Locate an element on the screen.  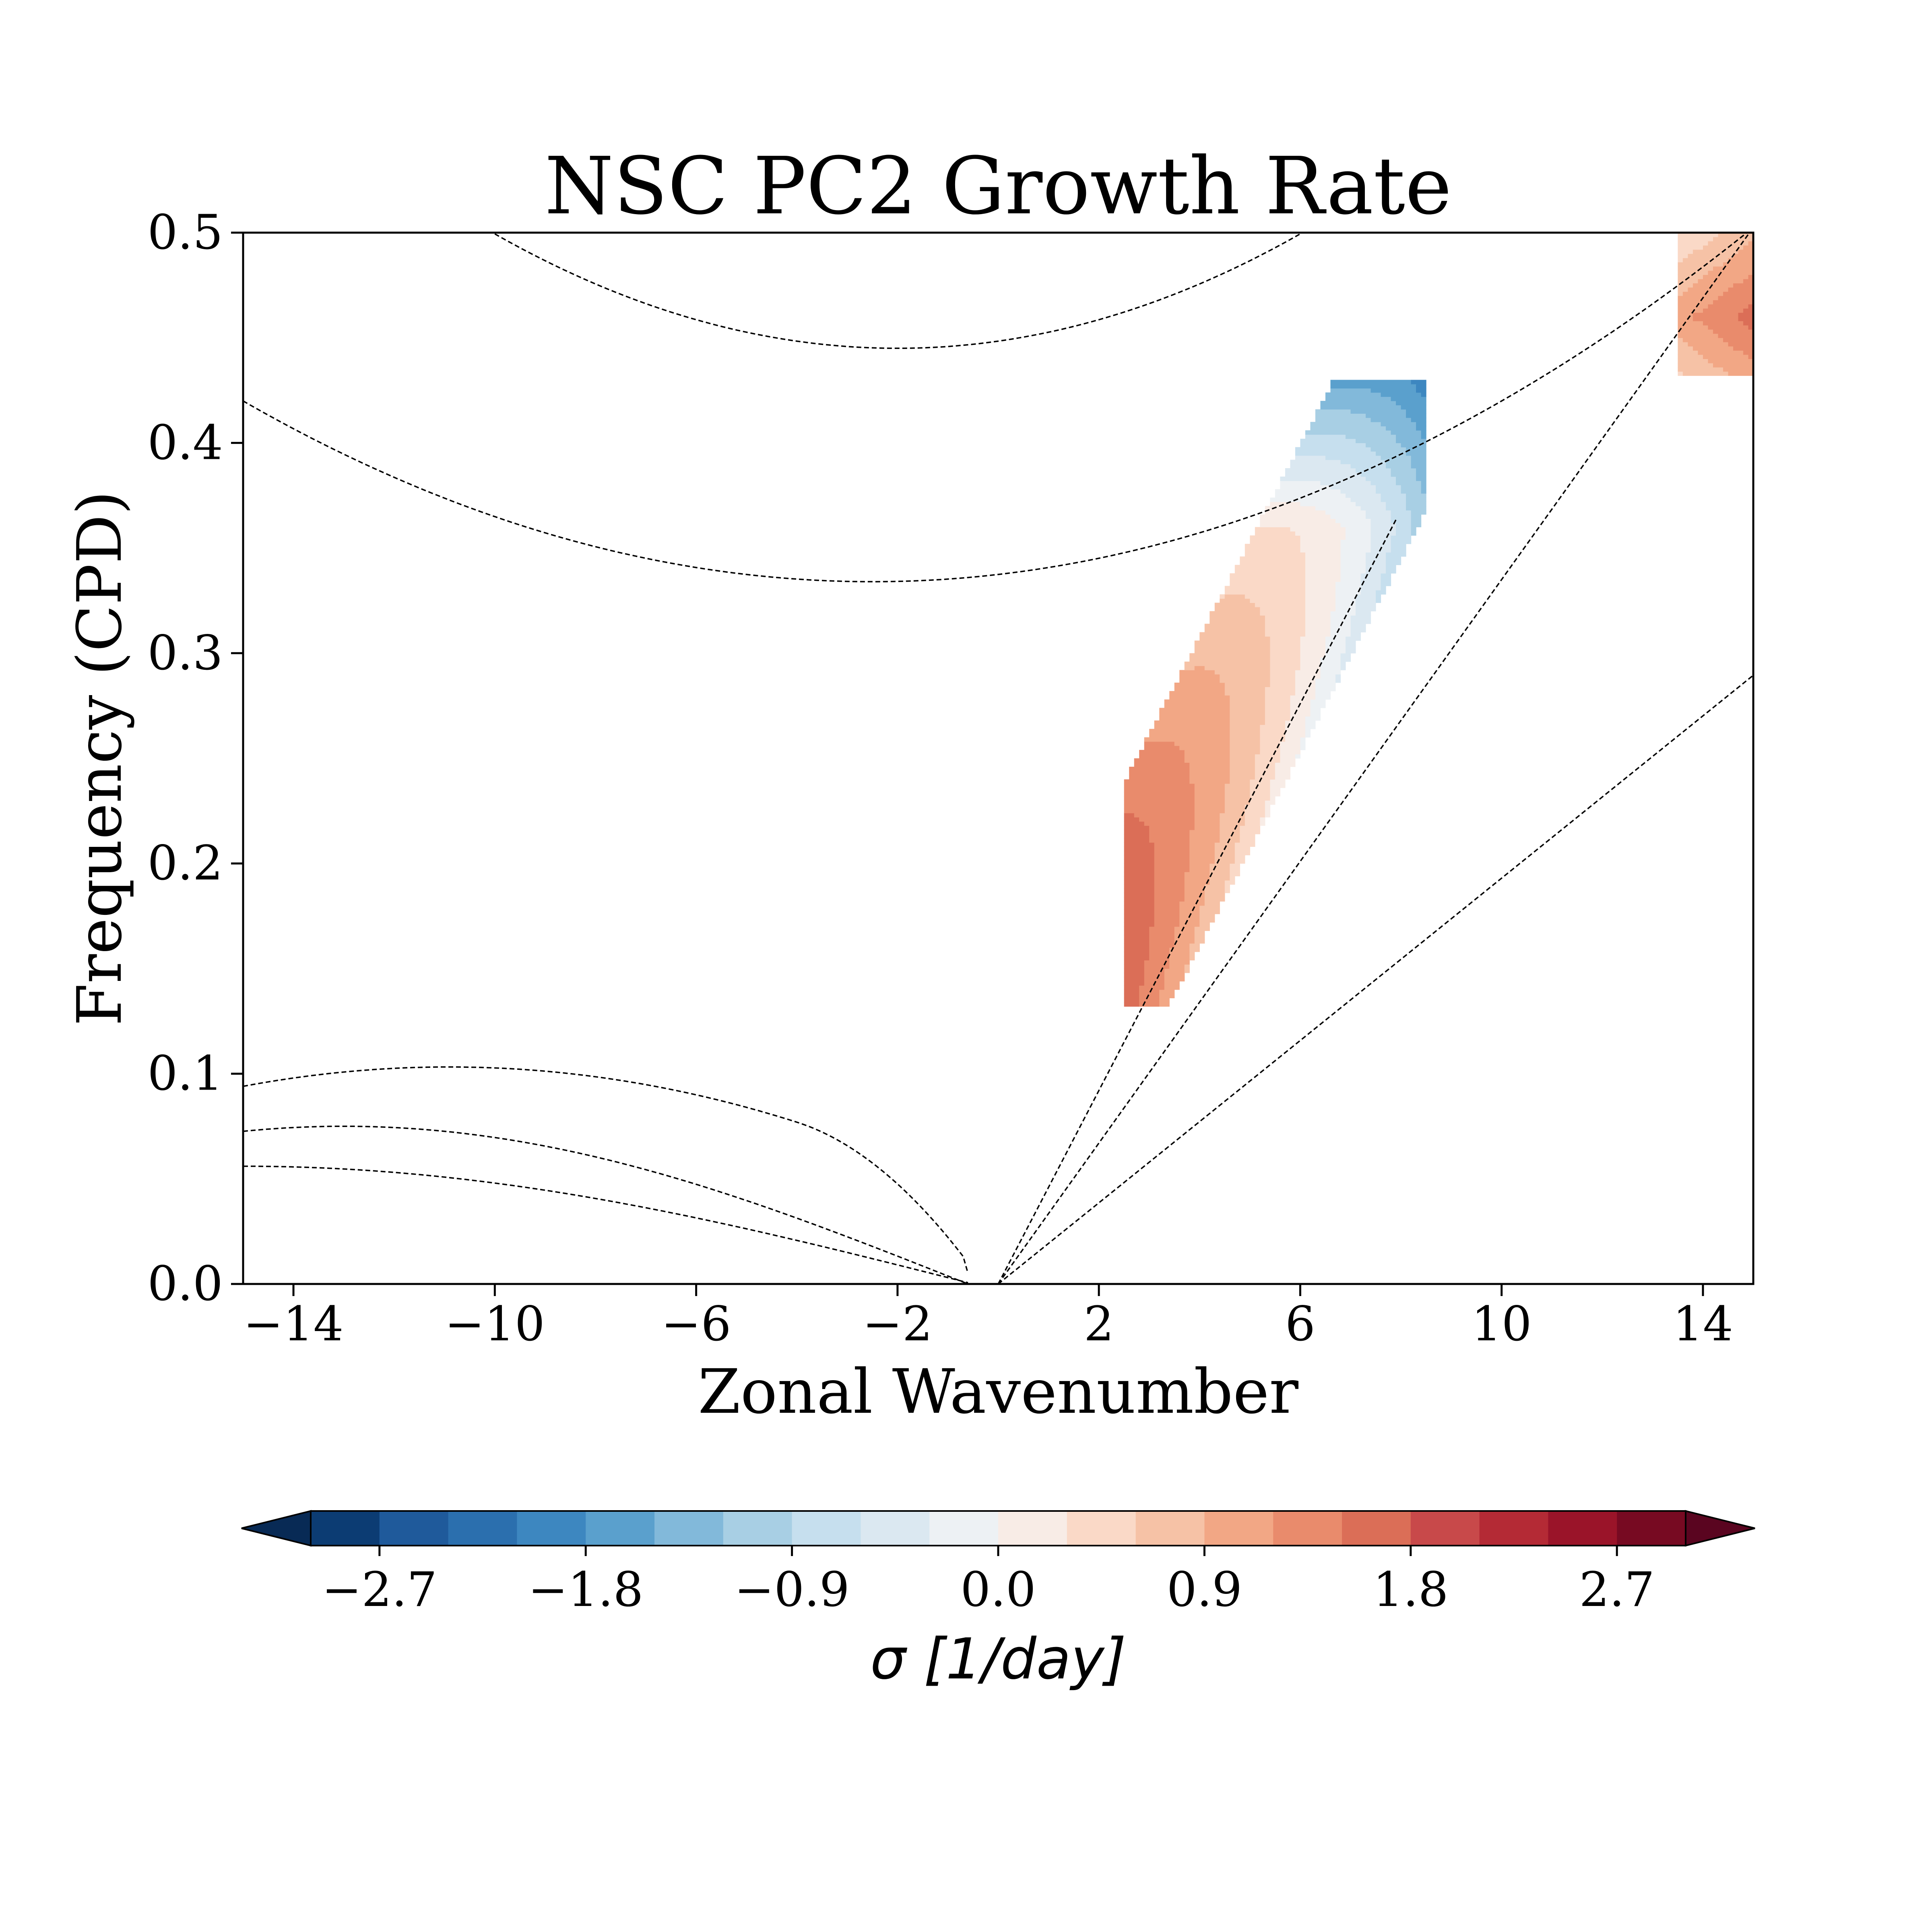
x-tick-label: 14 is located at coordinates (1703, 1324).